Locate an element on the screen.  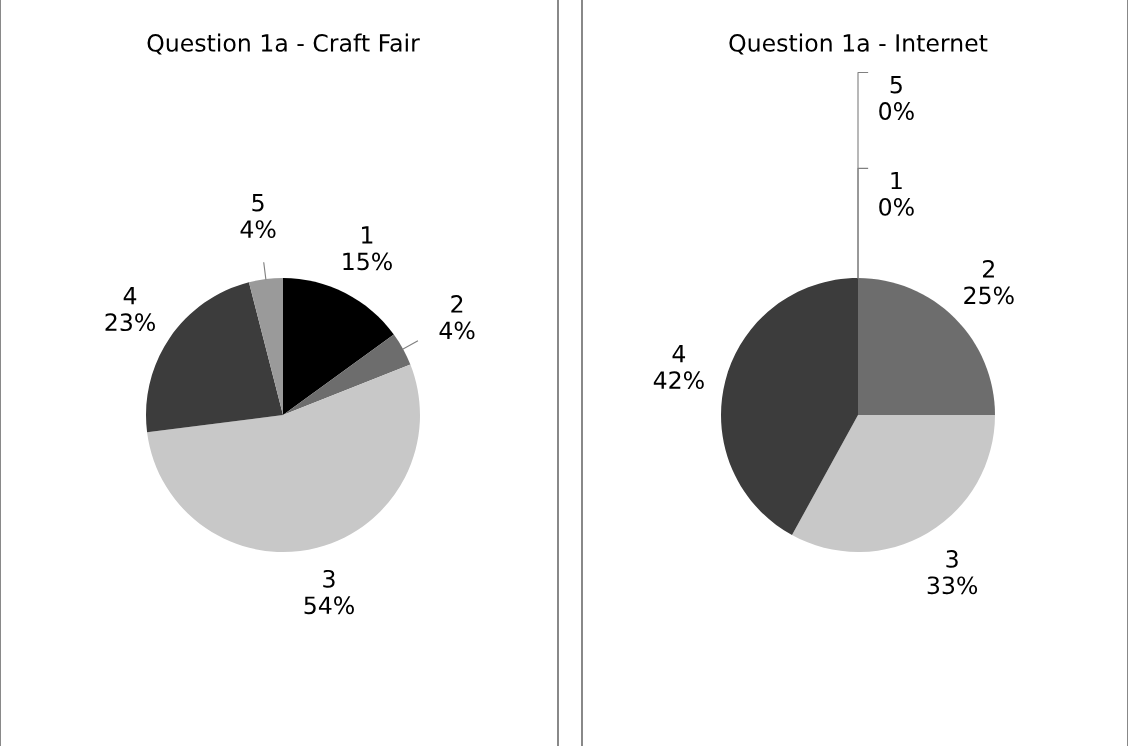
chart-title: Question 1a - Craft Fair is located at coordinates (283, 44).